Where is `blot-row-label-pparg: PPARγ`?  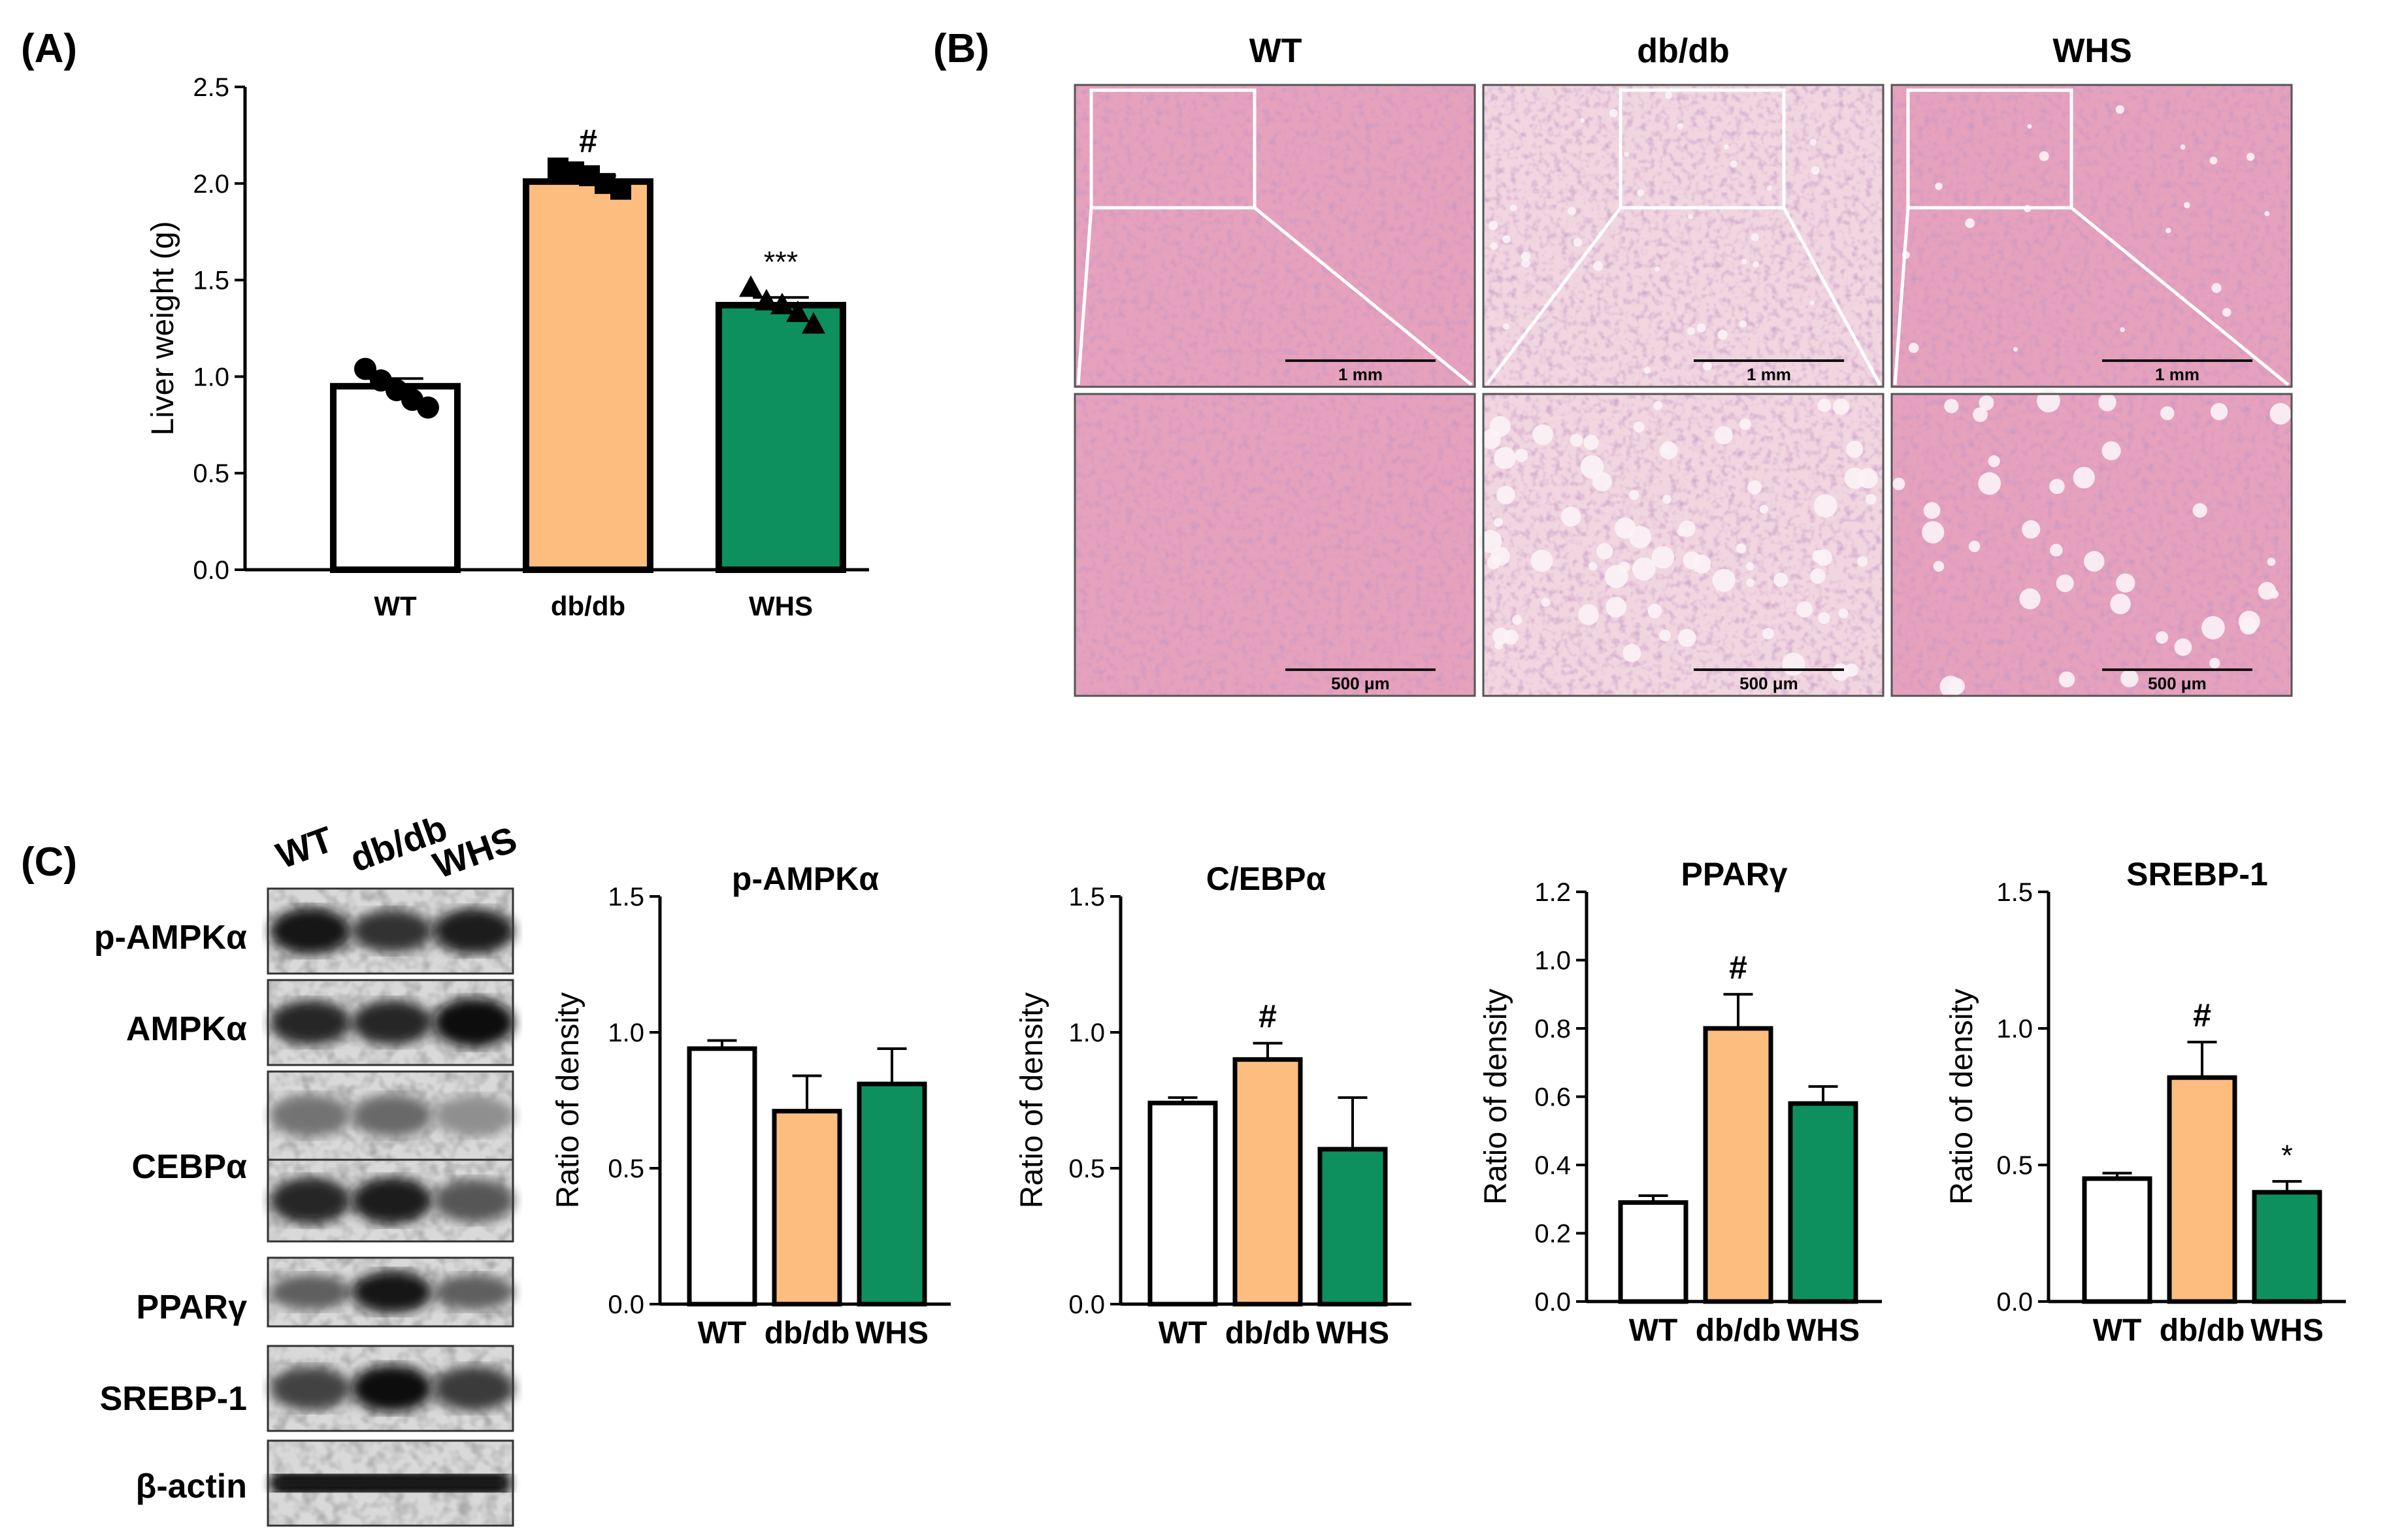 blot-row-label-pparg: PPARγ is located at coordinates (191, 1307).